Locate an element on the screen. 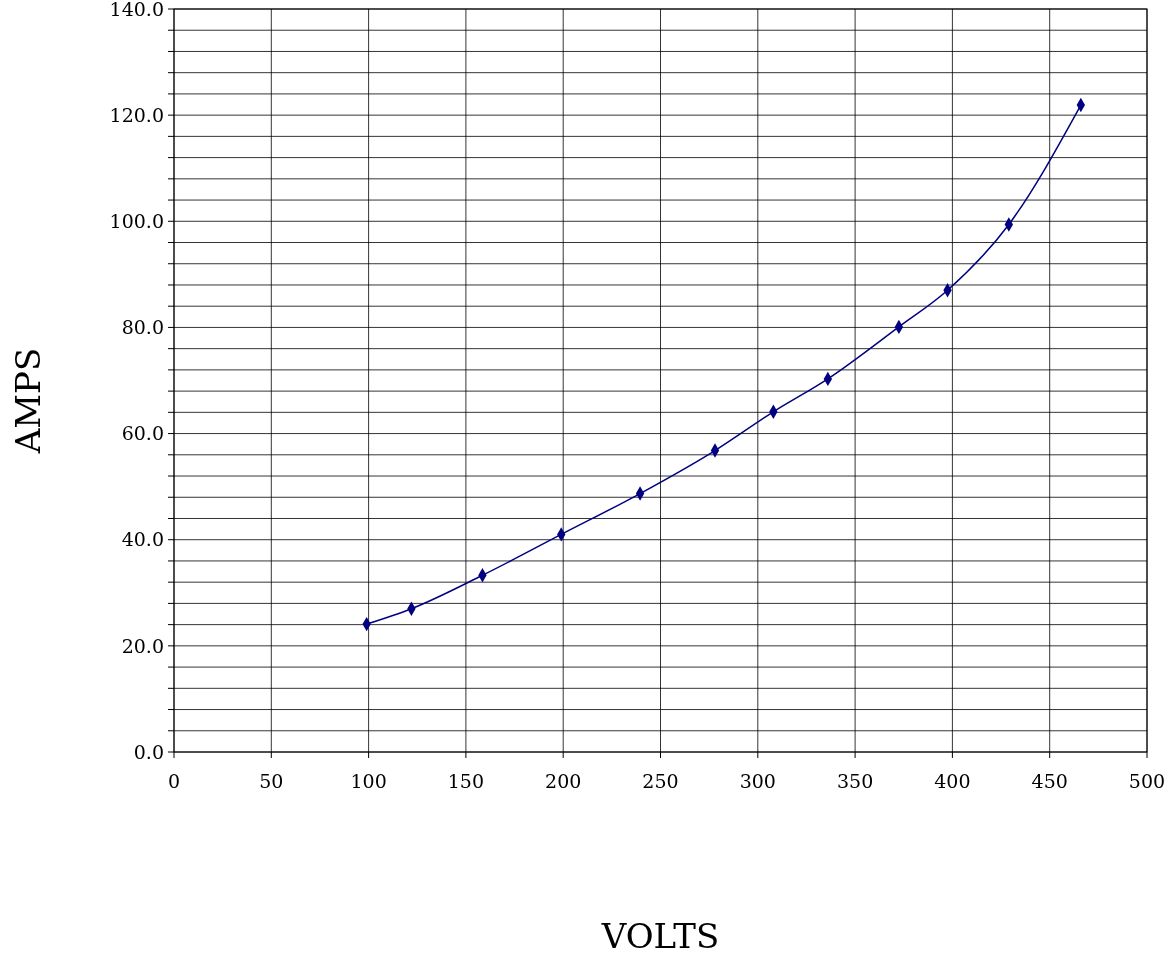 The width and height of the screenshot is (1172, 955). x-tick-label: 200 is located at coordinates (563, 781).